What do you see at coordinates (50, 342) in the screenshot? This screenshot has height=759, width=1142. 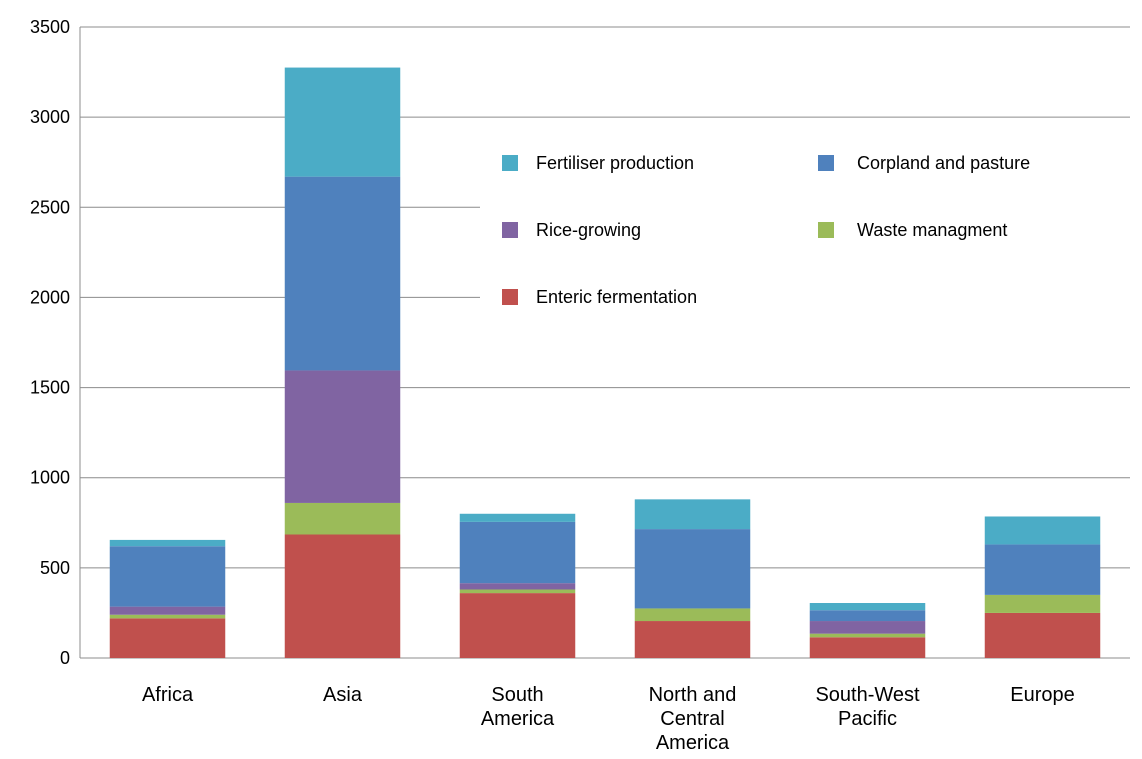 I see `y-tick-labels: 0 500 1000 1500 2000 2500 3000 3500` at bounding box center [50, 342].